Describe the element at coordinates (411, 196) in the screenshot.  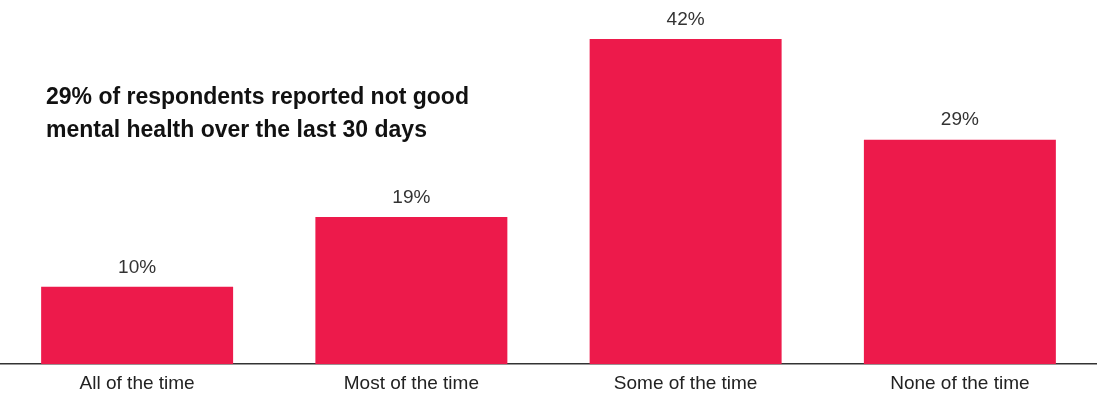
I see `data-label: 19%` at that location.